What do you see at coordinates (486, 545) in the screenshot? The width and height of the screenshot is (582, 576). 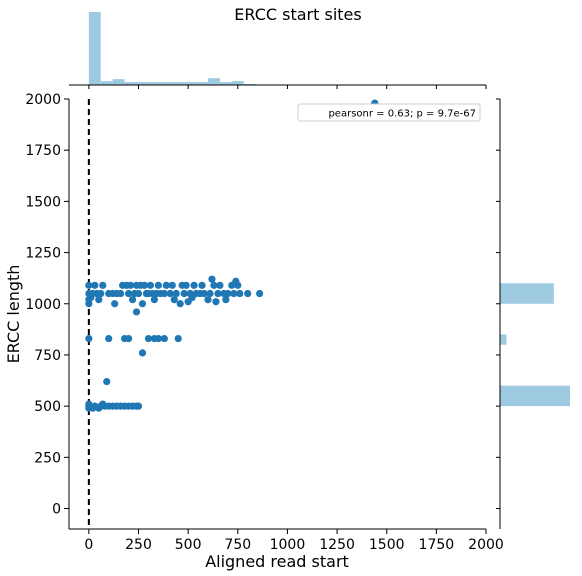 I see `x-tick-label: 2000` at bounding box center [486, 545].